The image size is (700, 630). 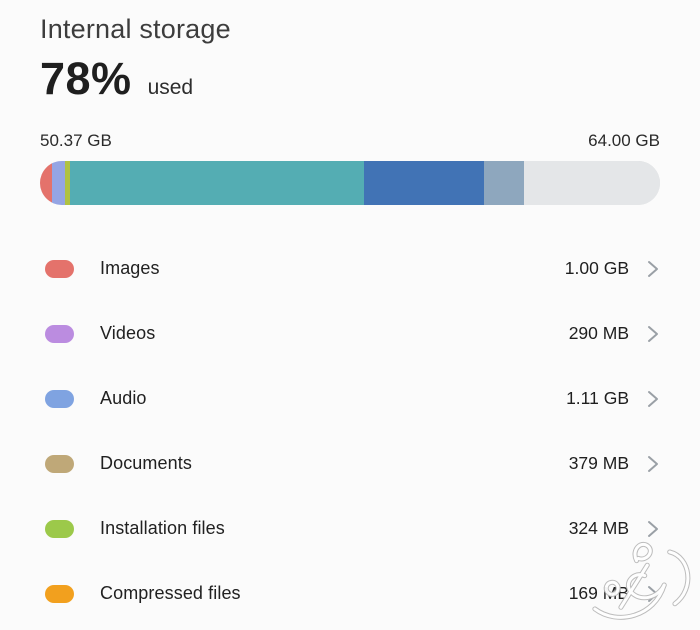 What do you see at coordinates (591, 183) in the screenshot?
I see `bar-segment-free-space` at bounding box center [591, 183].